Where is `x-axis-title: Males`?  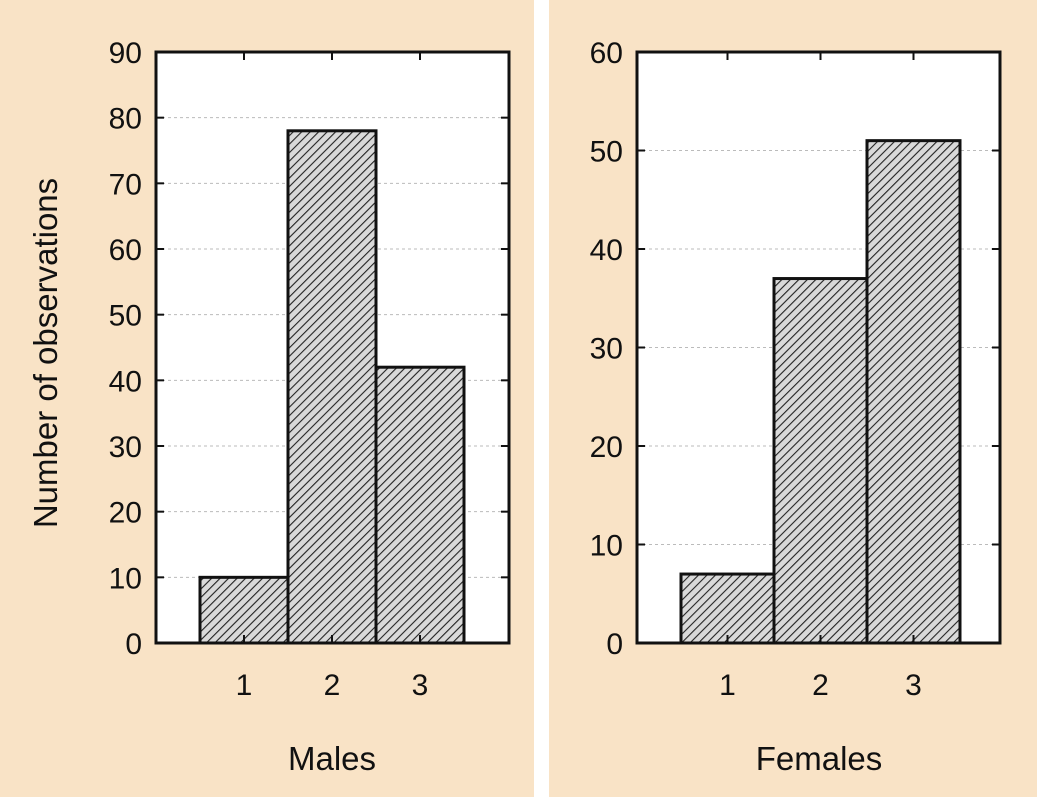 x-axis-title: Males is located at coordinates (332, 758).